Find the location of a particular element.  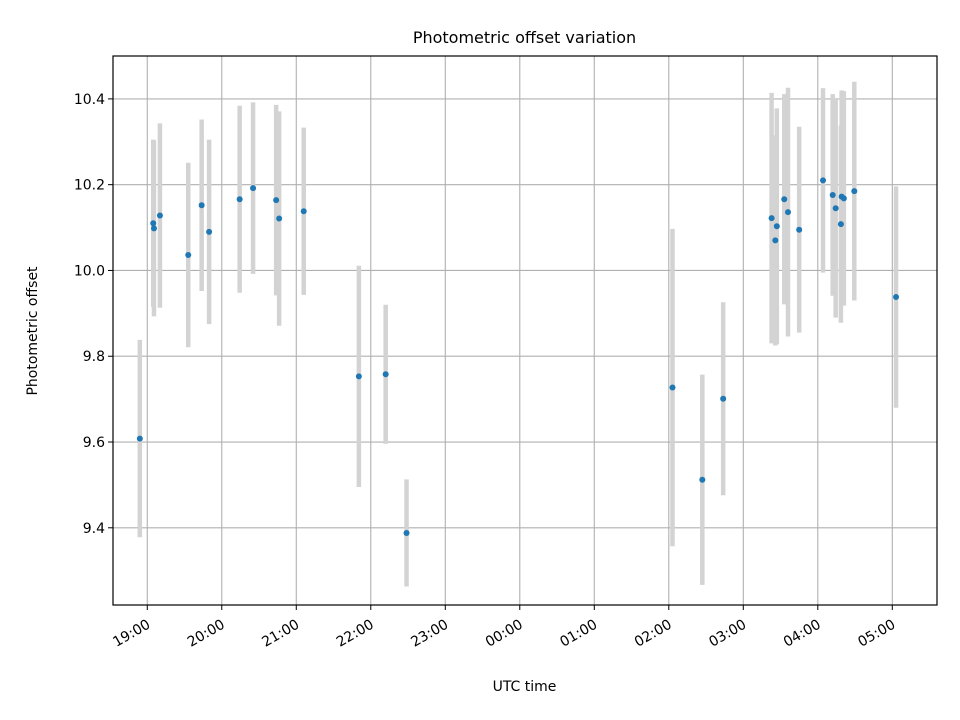

chart-title: Photometric offset variation is located at coordinates (524, 37).